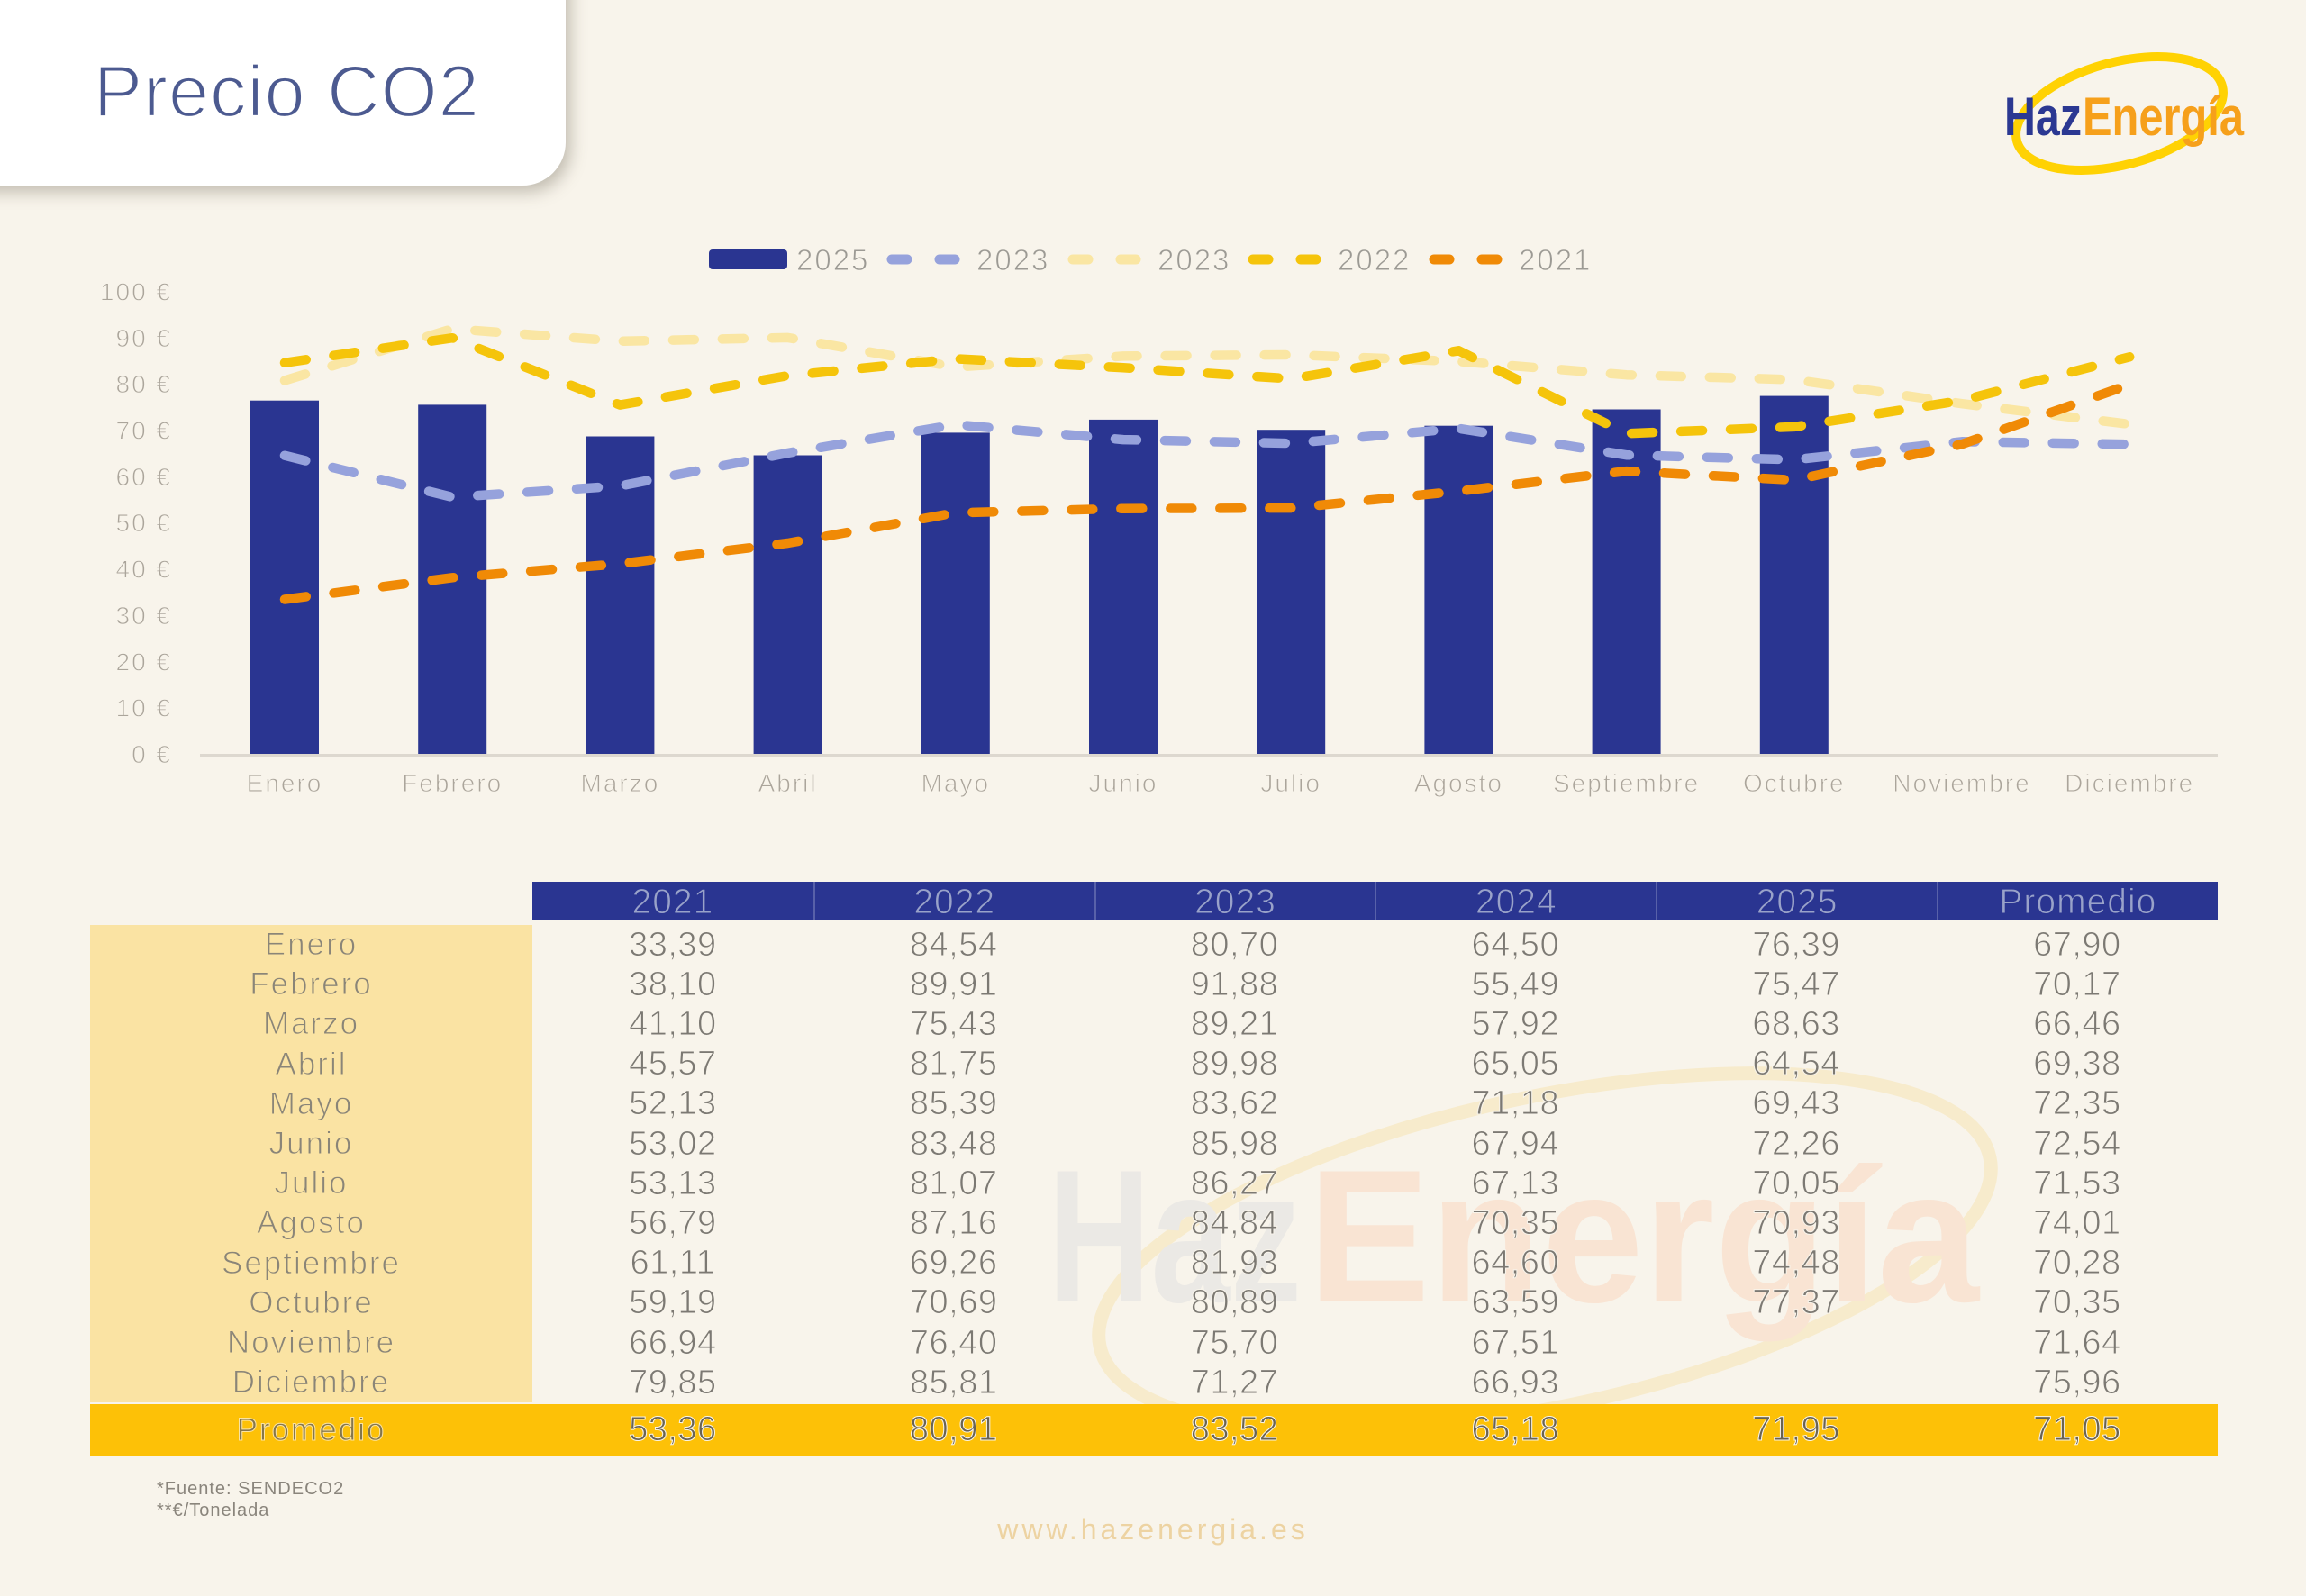  Describe the element at coordinates (1374, 260) in the screenshot. I see `svg-text: 2022` at that location.